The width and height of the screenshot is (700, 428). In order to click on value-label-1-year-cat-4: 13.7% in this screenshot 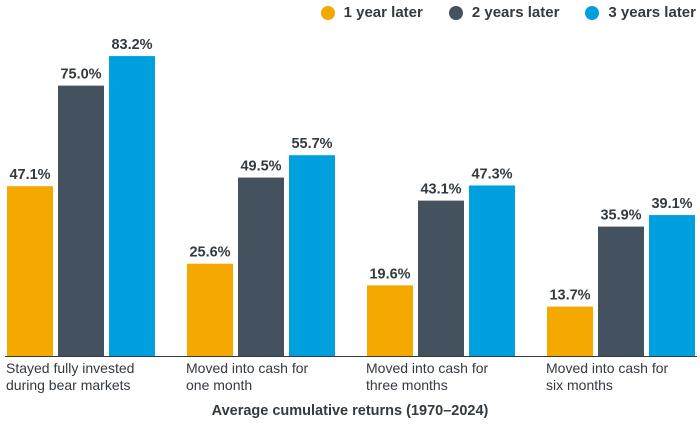, I will do `click(569, 296)`.